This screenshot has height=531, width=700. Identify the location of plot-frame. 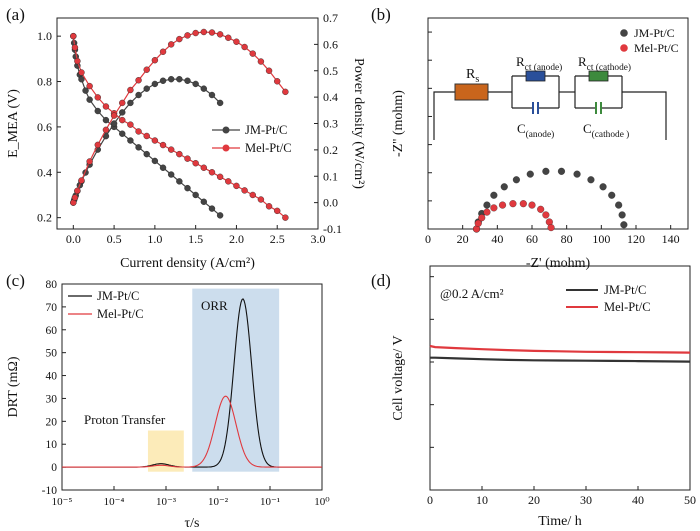
(192, 387).